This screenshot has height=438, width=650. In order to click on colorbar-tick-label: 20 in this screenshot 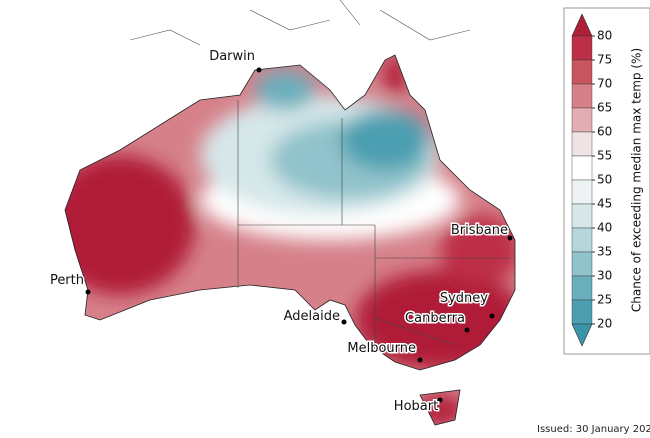, I will do `click(604, 324)`.